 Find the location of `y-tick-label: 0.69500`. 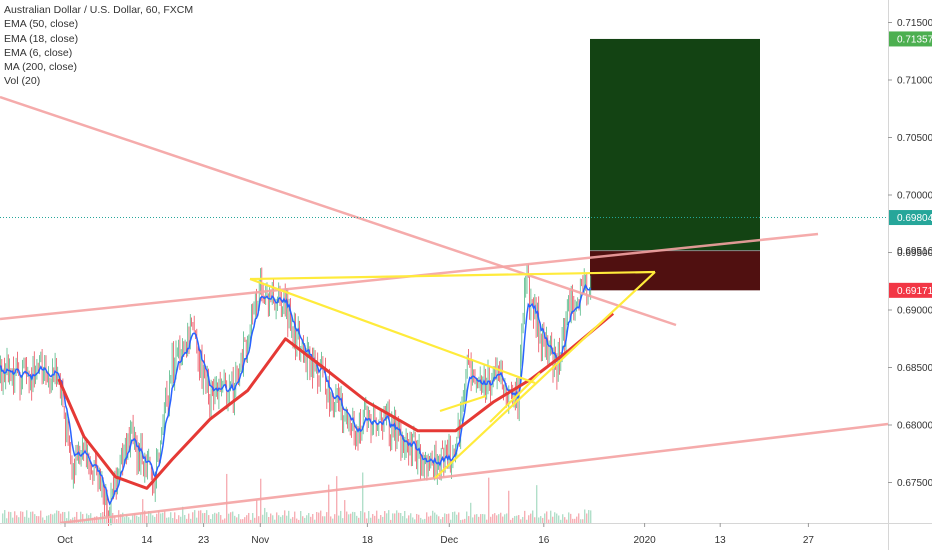

y-tick-label: 0.69500 is located at coordinates (914, 253).